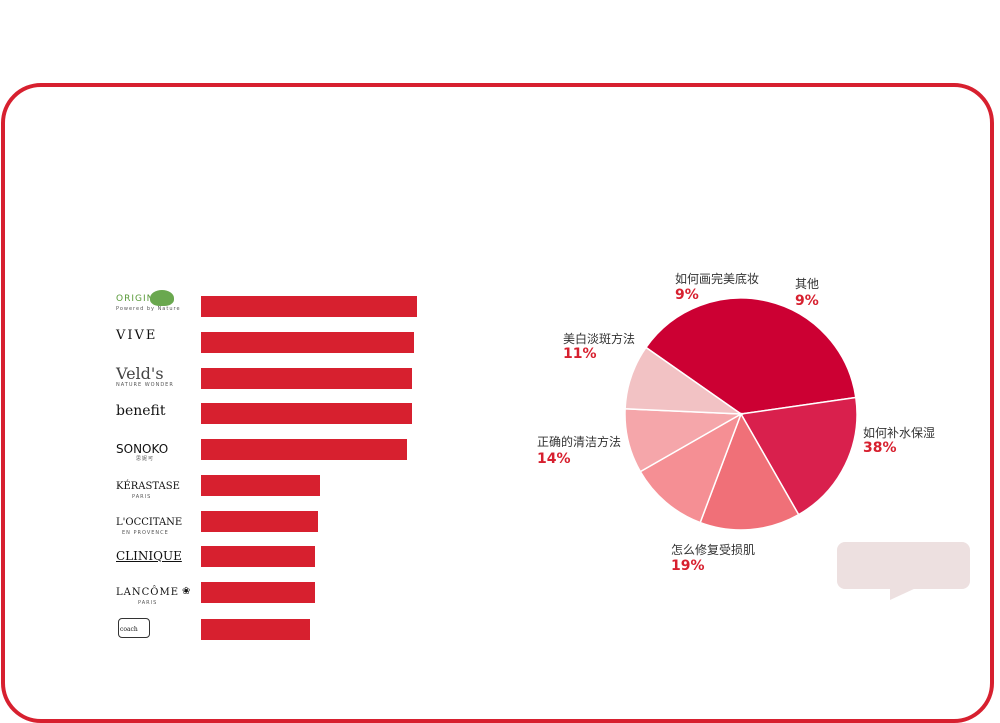 This screenshot has height=723, width=1000. Describe the element at coordinates (580, 354) in the screenshot. I see `pie-pct: 11%` at that location.